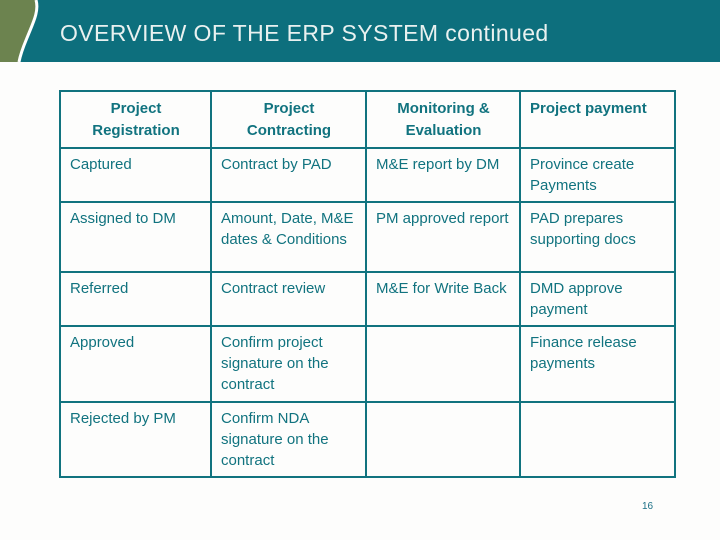  I want to click on cell-payment: Province create Payments, so click(597, 175).